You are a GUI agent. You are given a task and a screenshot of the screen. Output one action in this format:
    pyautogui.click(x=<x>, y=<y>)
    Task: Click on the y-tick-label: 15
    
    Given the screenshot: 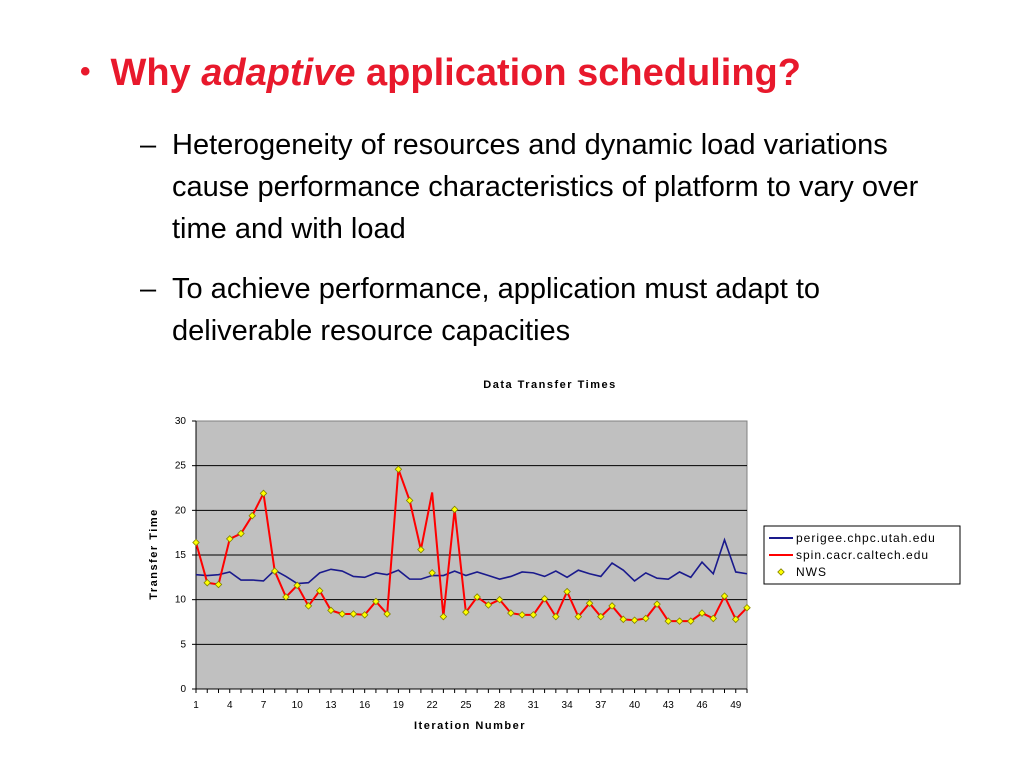 What is the action you would take?
    pyautogui.click(x=181, y=555)
    